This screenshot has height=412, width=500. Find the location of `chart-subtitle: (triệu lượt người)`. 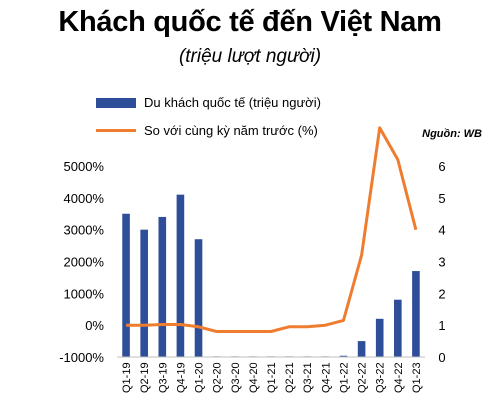

chart-subtitle: (triệu lượt người) is located at coordinates (250, 56).